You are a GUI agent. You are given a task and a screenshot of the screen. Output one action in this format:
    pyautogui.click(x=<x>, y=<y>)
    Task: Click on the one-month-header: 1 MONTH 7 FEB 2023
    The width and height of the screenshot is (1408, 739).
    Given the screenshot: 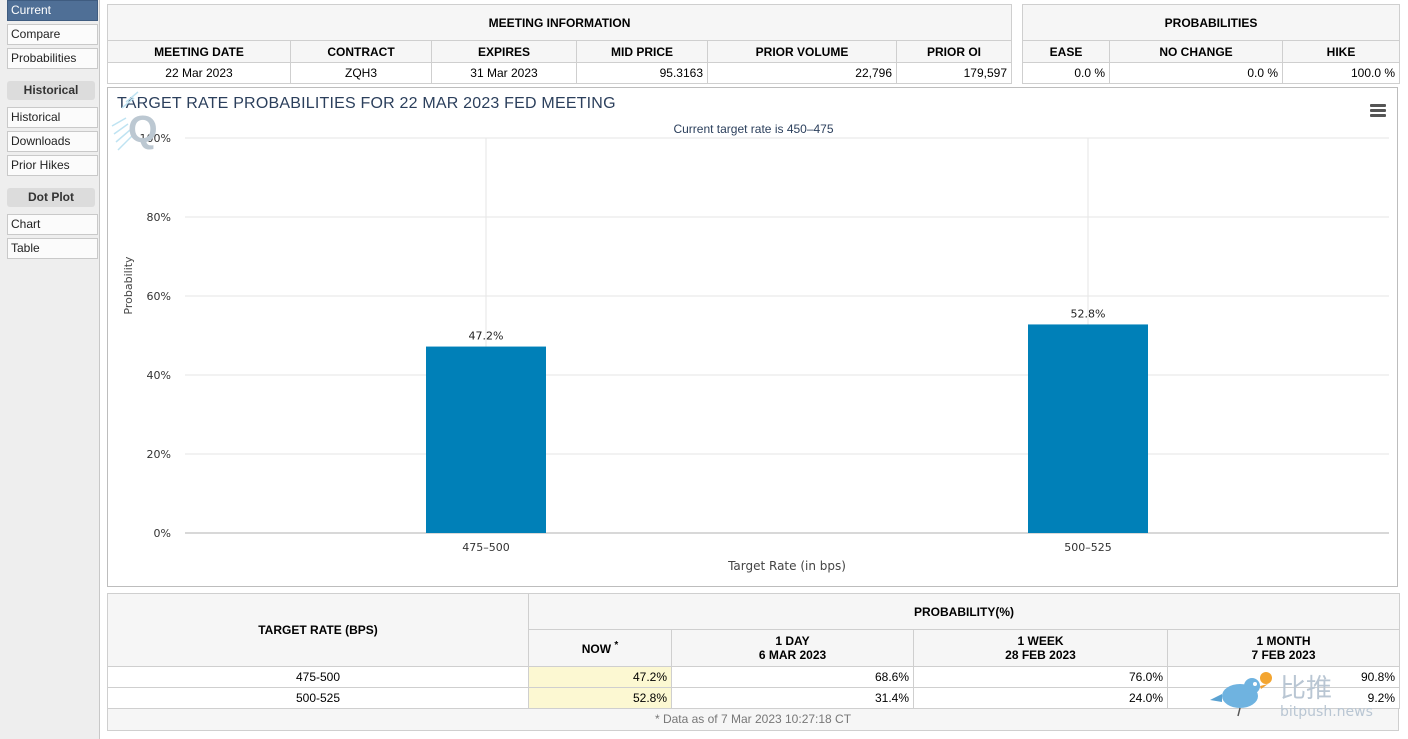 What is the action you would take?
    pyautogui.click(x=1283, y=648)
    